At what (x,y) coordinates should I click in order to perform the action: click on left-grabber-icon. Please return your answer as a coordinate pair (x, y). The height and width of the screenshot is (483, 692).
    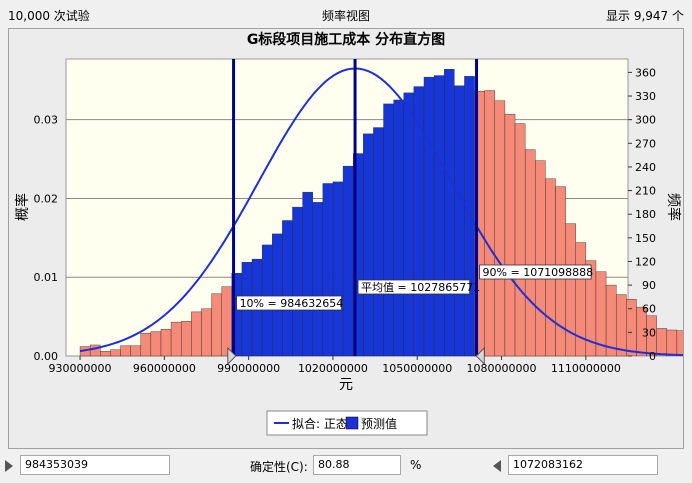
    Looking at the image, I should click on (9, 466).